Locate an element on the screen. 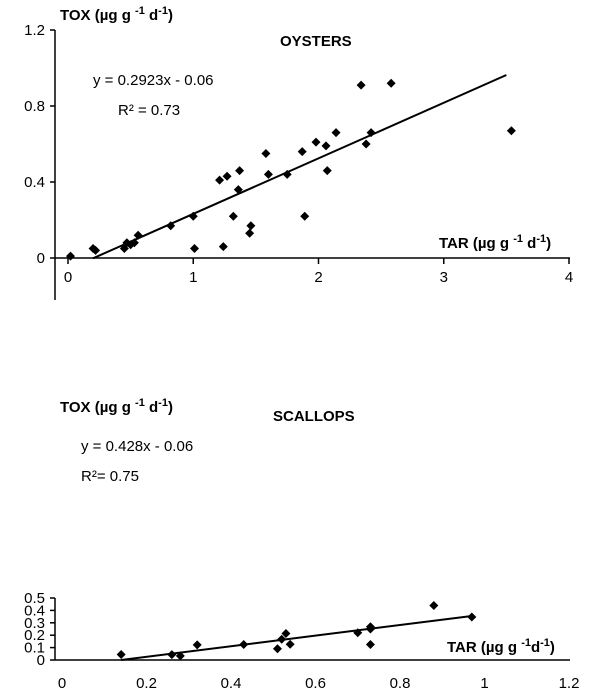 The image size is (598, 692). scallops-y-ticks: 00.10.20.30.40.5 is located at coordinates (39, 629).